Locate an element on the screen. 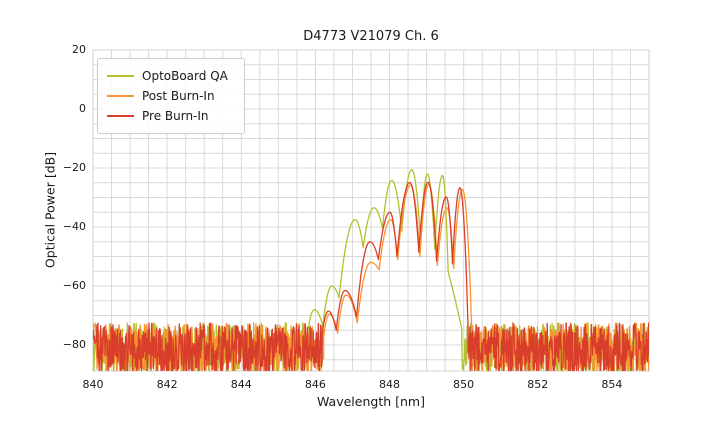 Image resolution: width=720 pixels, height=432 pixels. x-tick-label: 842 is located at coordinates (167, 384).